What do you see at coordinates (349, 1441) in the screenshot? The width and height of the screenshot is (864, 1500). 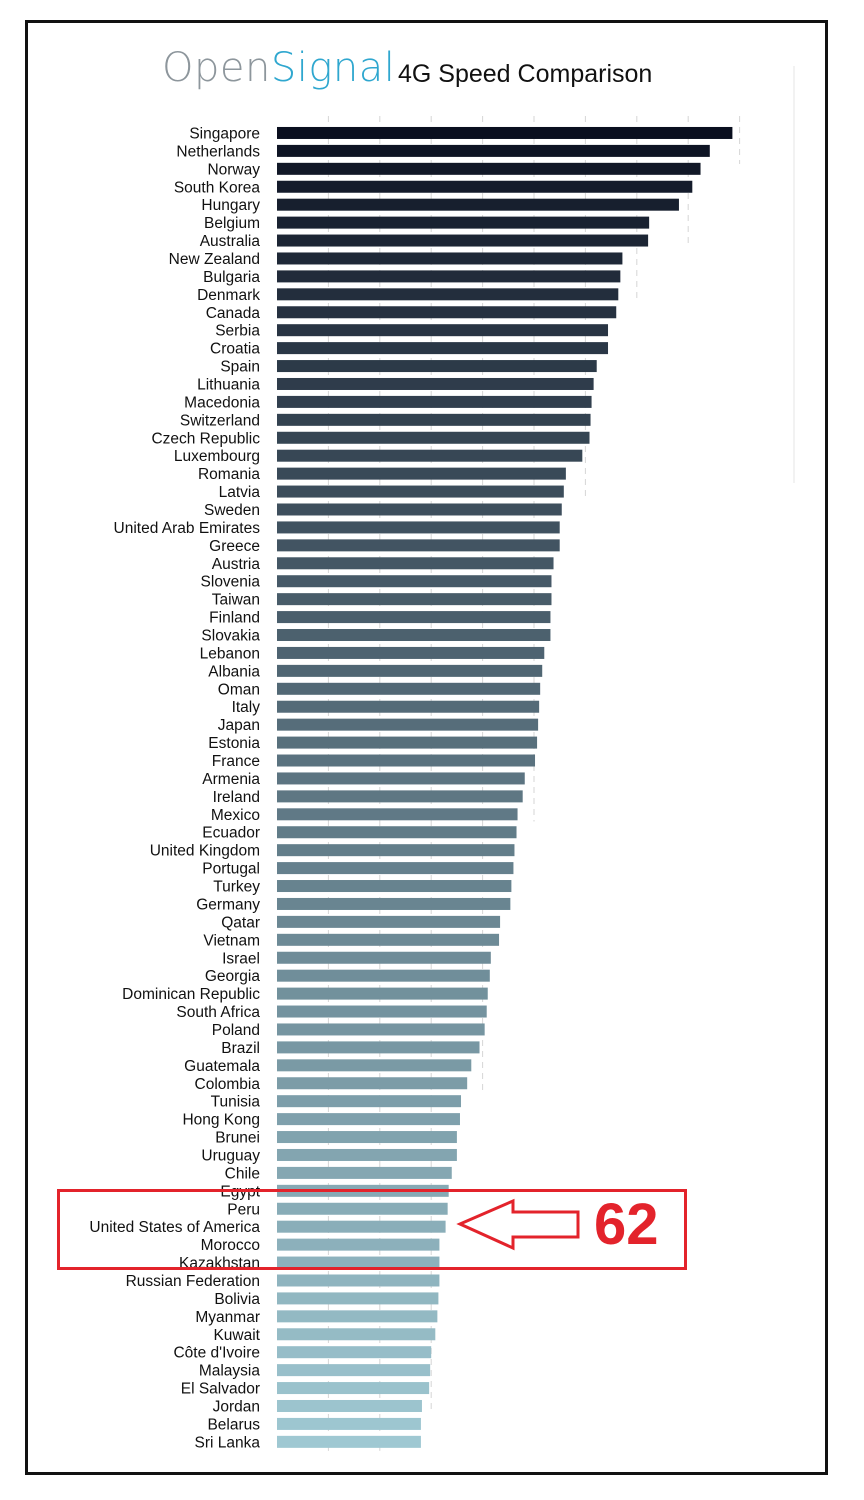 I see `bar-sri-lanka` at bounding box center [349, 1441].